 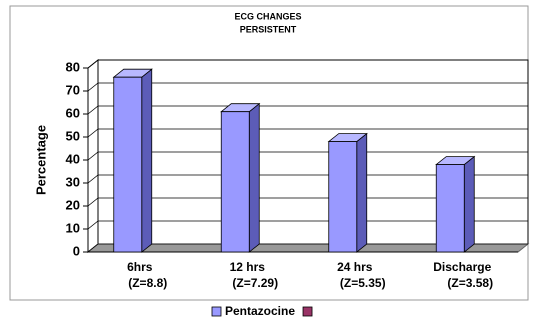 What do you see at coordinates (147, 283) in the screenshot?
I see `x-tick-label: (Z=8.8)` at bounding box center [147, 283].